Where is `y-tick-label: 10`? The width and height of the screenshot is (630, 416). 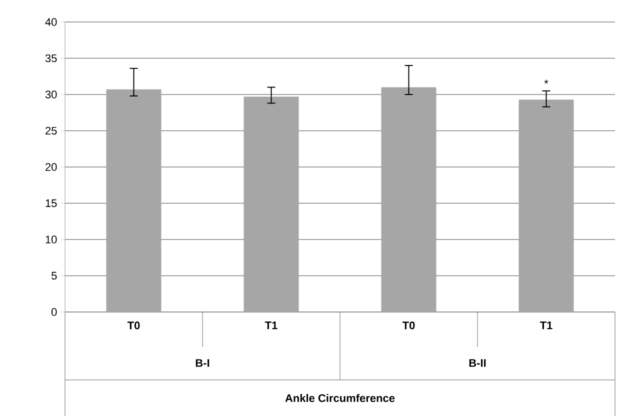 y-tick-label: 10 is located at coordinates (51, 239).